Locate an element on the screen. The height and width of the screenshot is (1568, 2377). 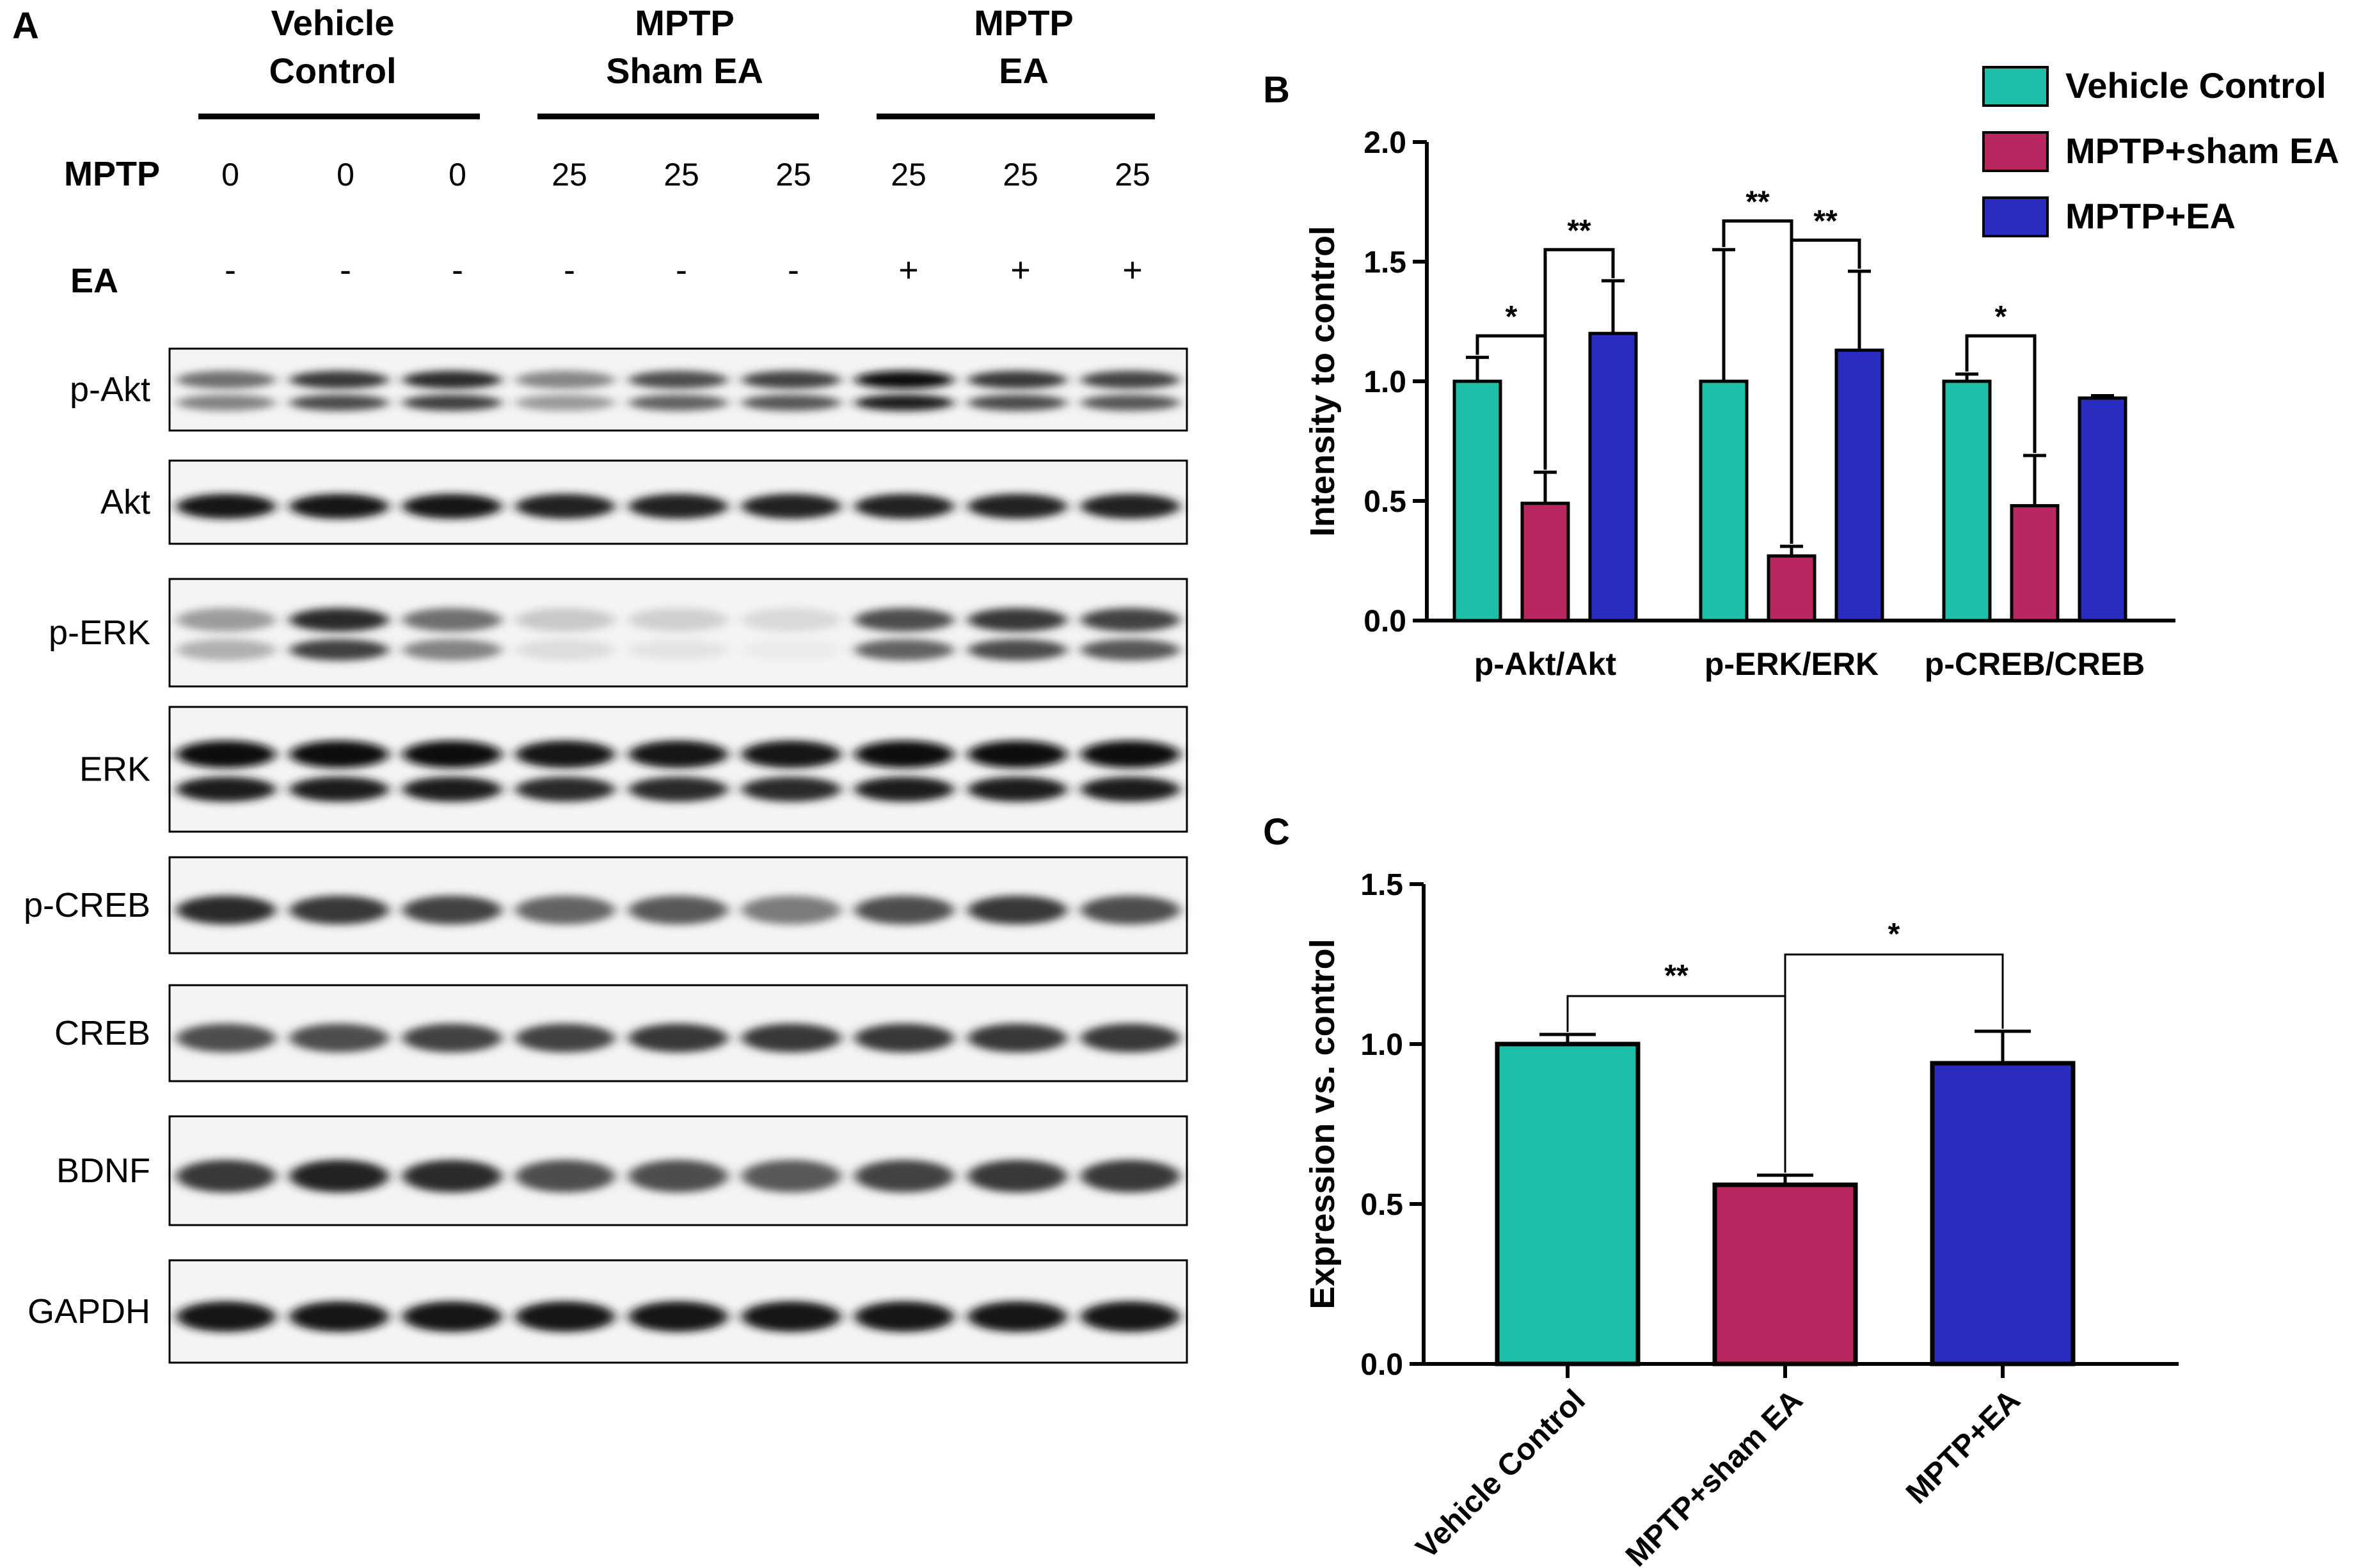
group-title-line2: Sham EA is located at coordinates (684, 71).